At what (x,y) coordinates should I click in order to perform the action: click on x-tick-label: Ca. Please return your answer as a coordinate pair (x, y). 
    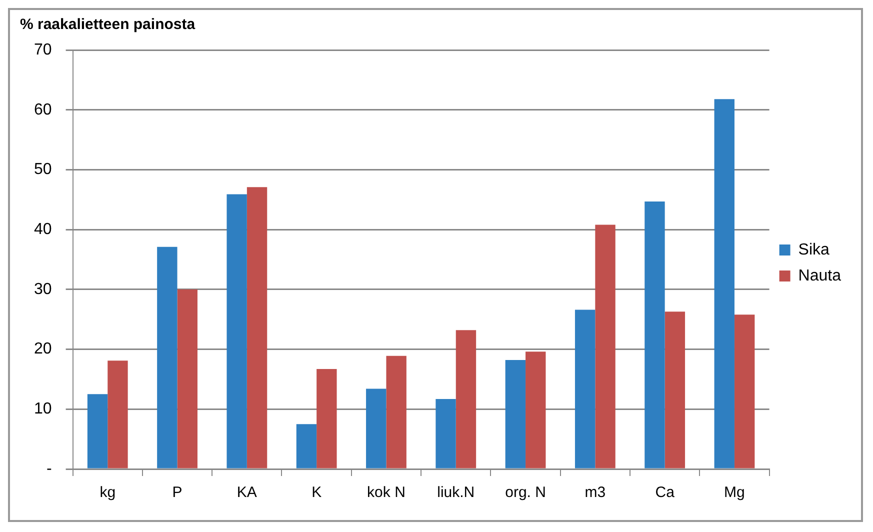
    Looking at the image, I should click on (665, 493).